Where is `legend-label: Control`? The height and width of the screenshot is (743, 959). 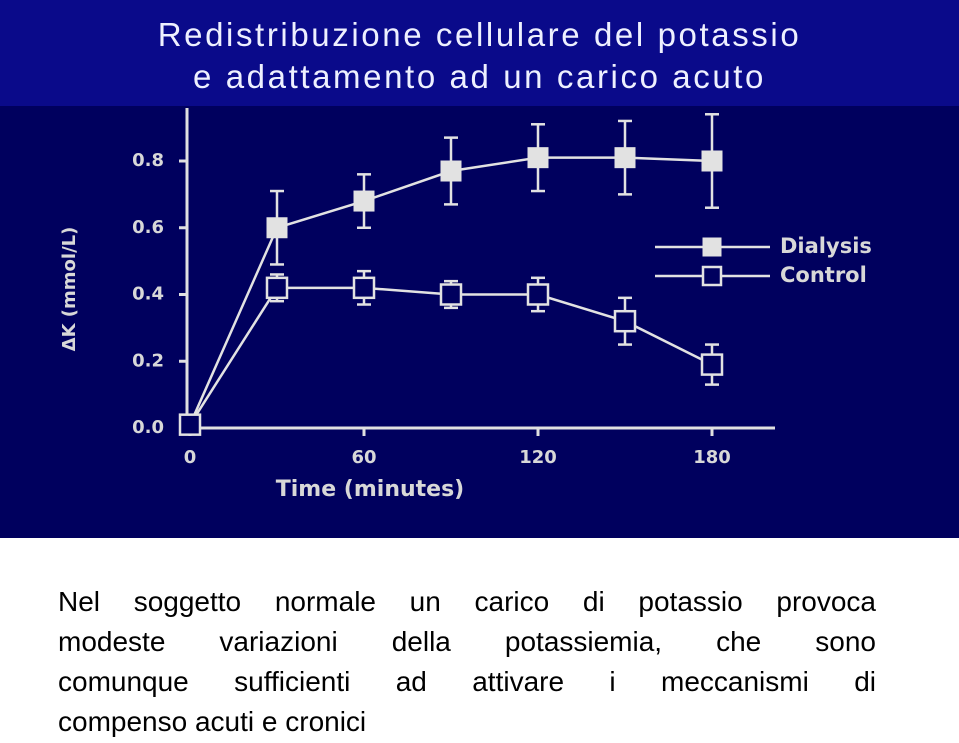 legend-label: Control is located at coordinates (823, 275).